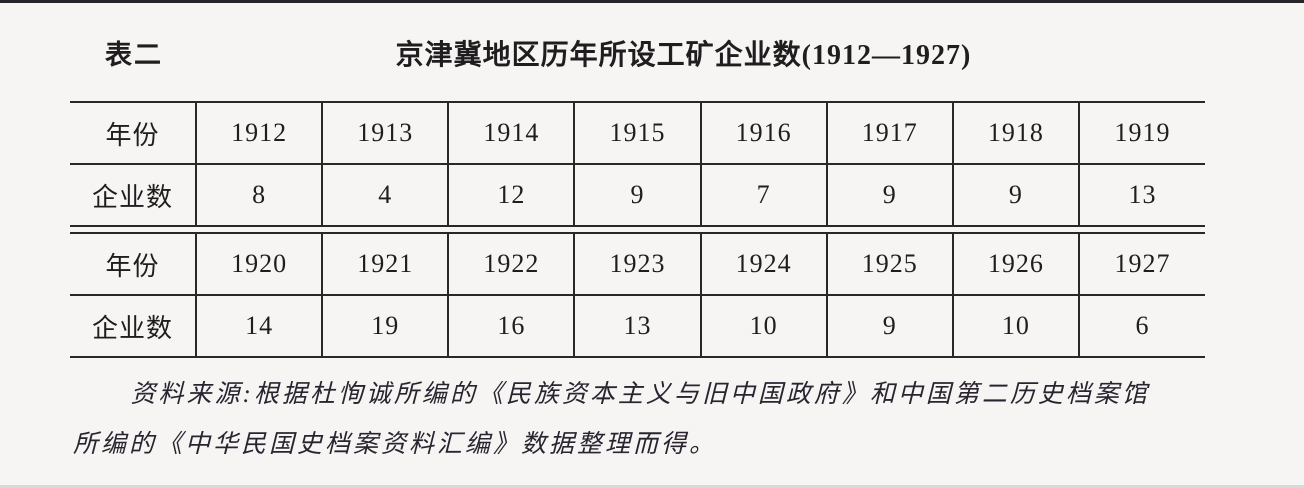 Image resolution: width=1304 pixels, height=488 pixels. I want to click on page-bottom-edge, so click(652, 486).